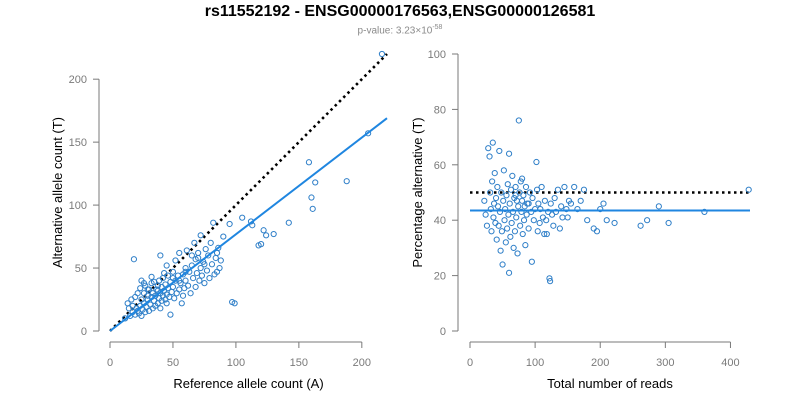  Describe the element at coordinates (730, 363) in the screenshot. I see `x-tick-label: 400` at that location.